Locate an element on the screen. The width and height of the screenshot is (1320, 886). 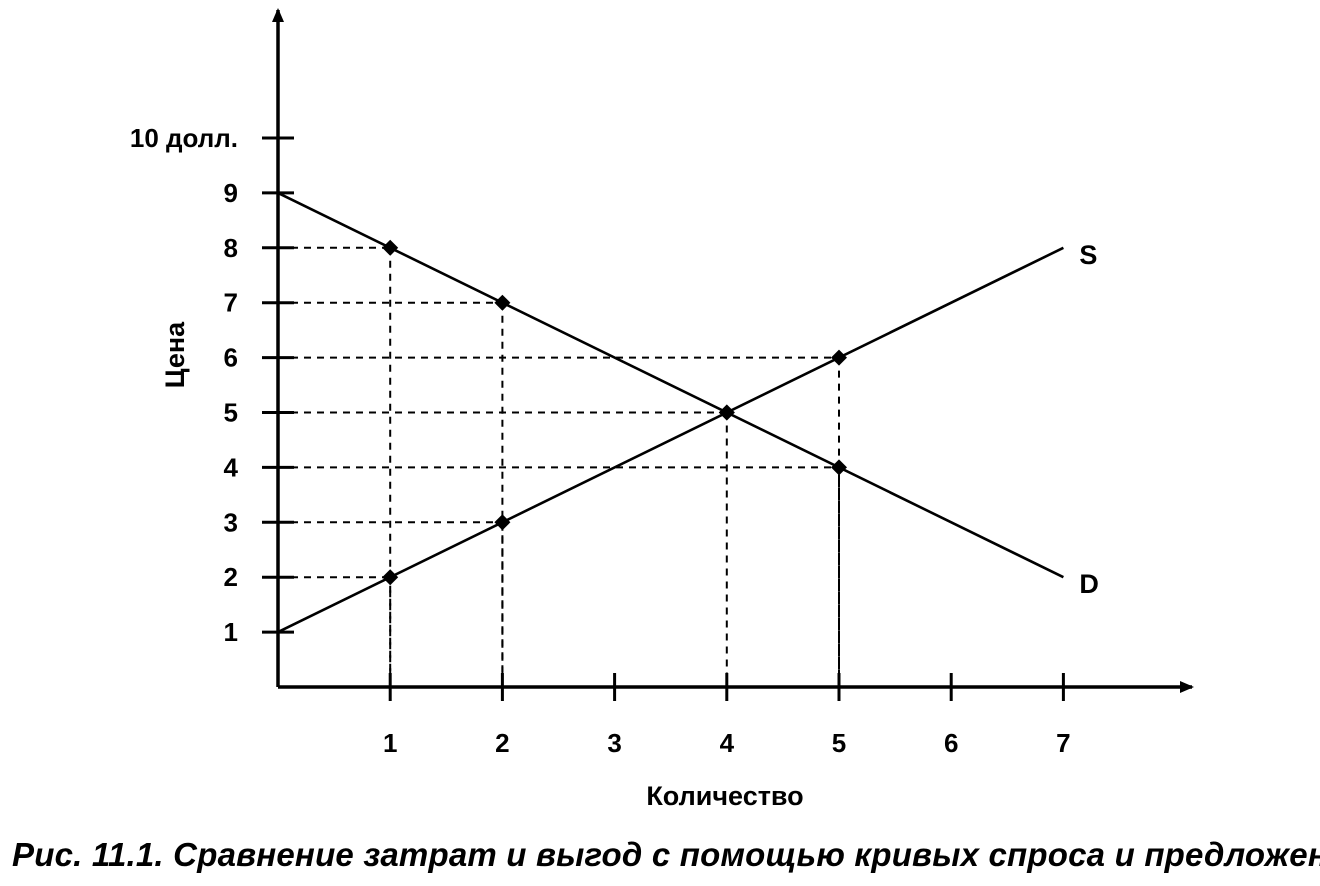
y-tick-label: 2 is located at coordinates (231, 577).